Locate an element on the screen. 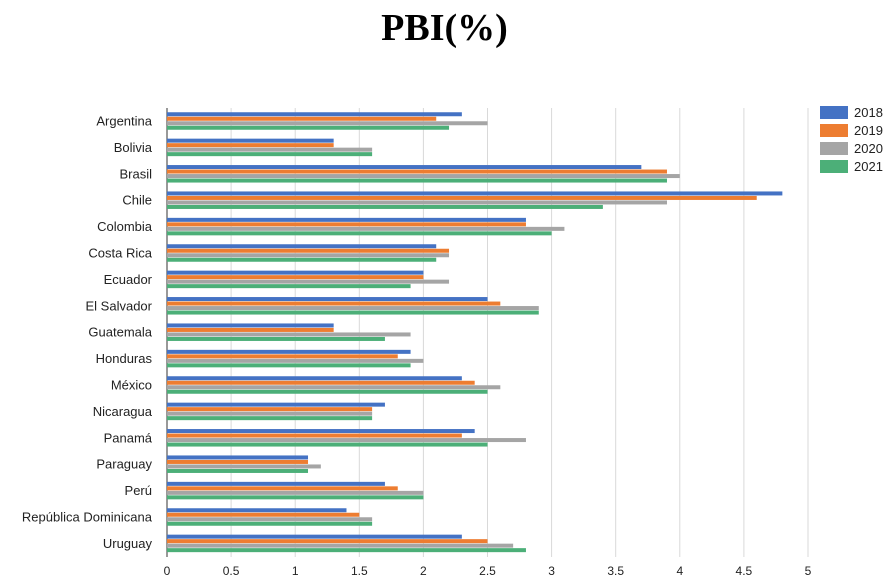 Image resolution: width=889 pixels, height=577 pixels. x-tick-label: 0.5 is located at coordinates (231, 570).